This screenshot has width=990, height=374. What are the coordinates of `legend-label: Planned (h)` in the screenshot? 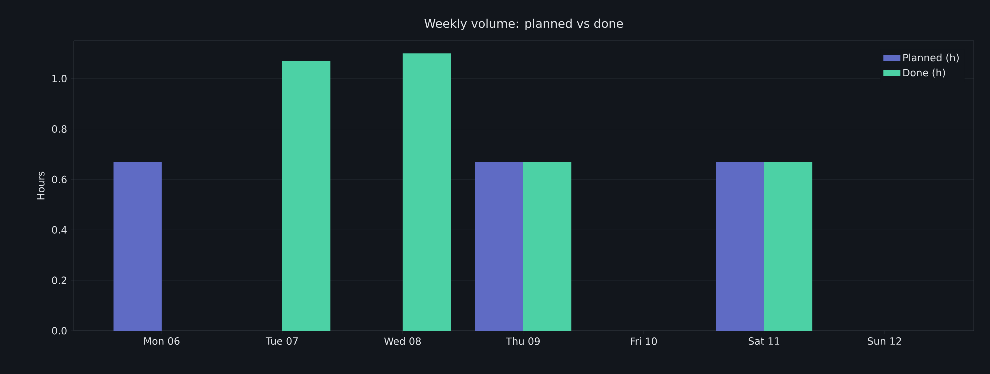 It's located at (931, 58).